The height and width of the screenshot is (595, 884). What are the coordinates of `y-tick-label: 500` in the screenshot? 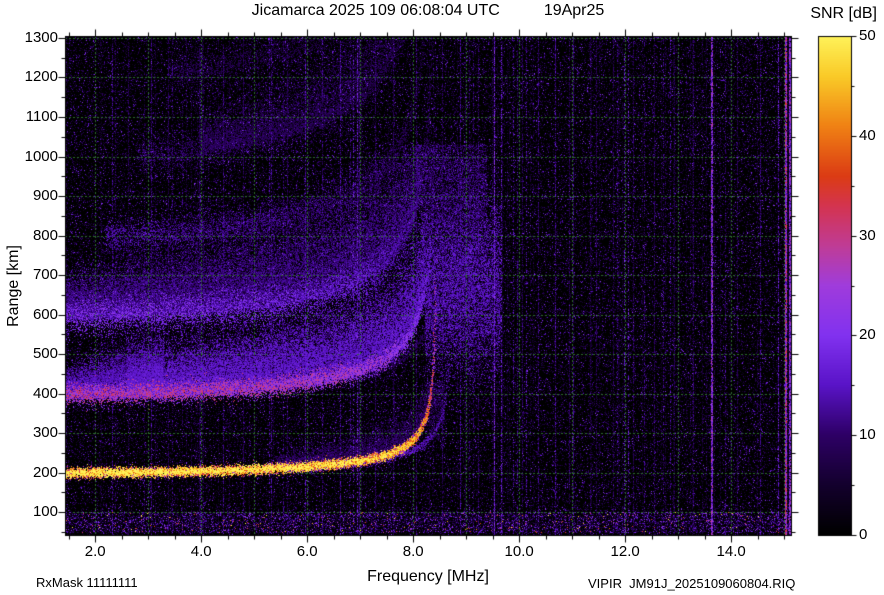 It's located at (45, 354).